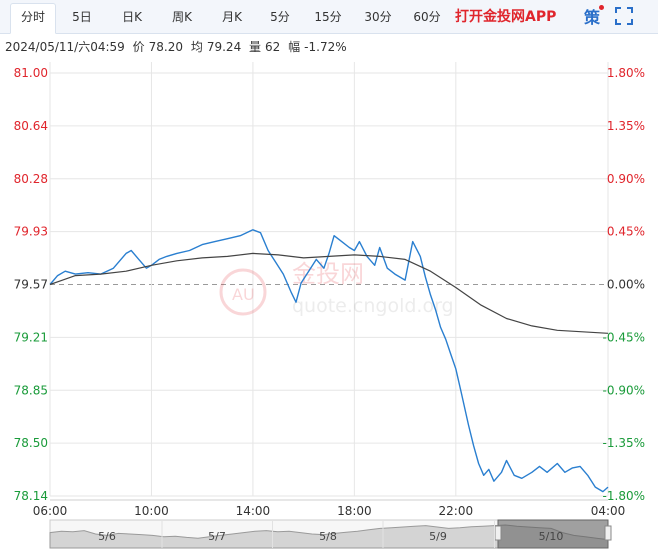 The width and height of the screenshot is (658, 552). I want to click on x-tick-label: 18:00, so click(354, 511).